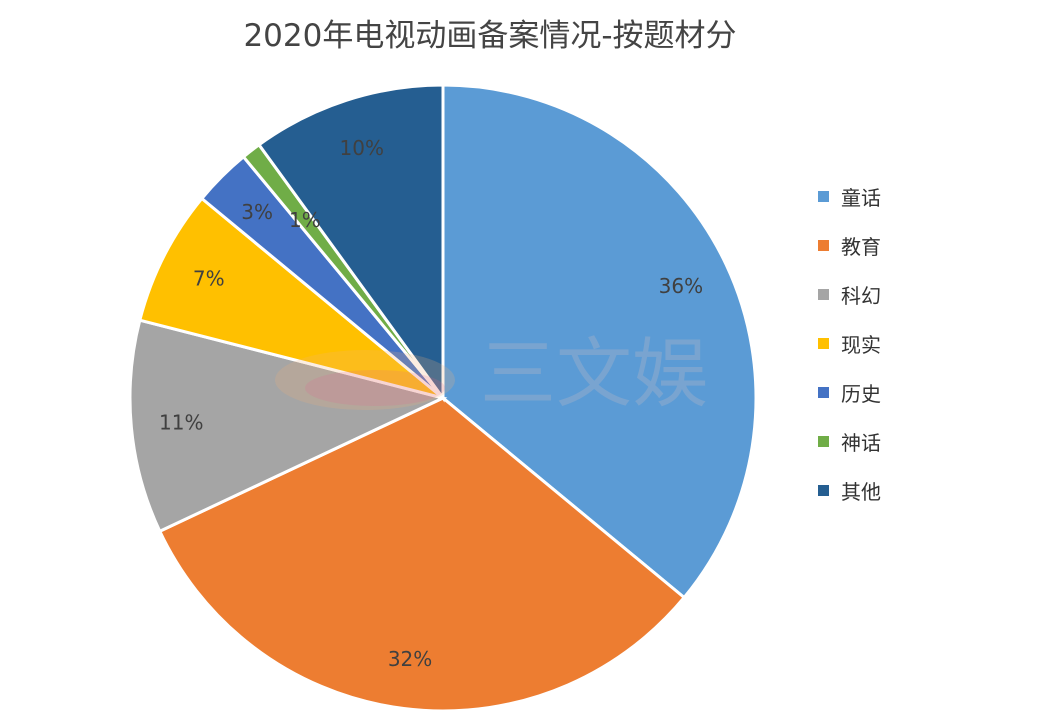 This screenshot has width=1058, height=724. Describe the element at coordinates (362, 148) in the screenshot. I see `pie-label-6: 10%` at that location.